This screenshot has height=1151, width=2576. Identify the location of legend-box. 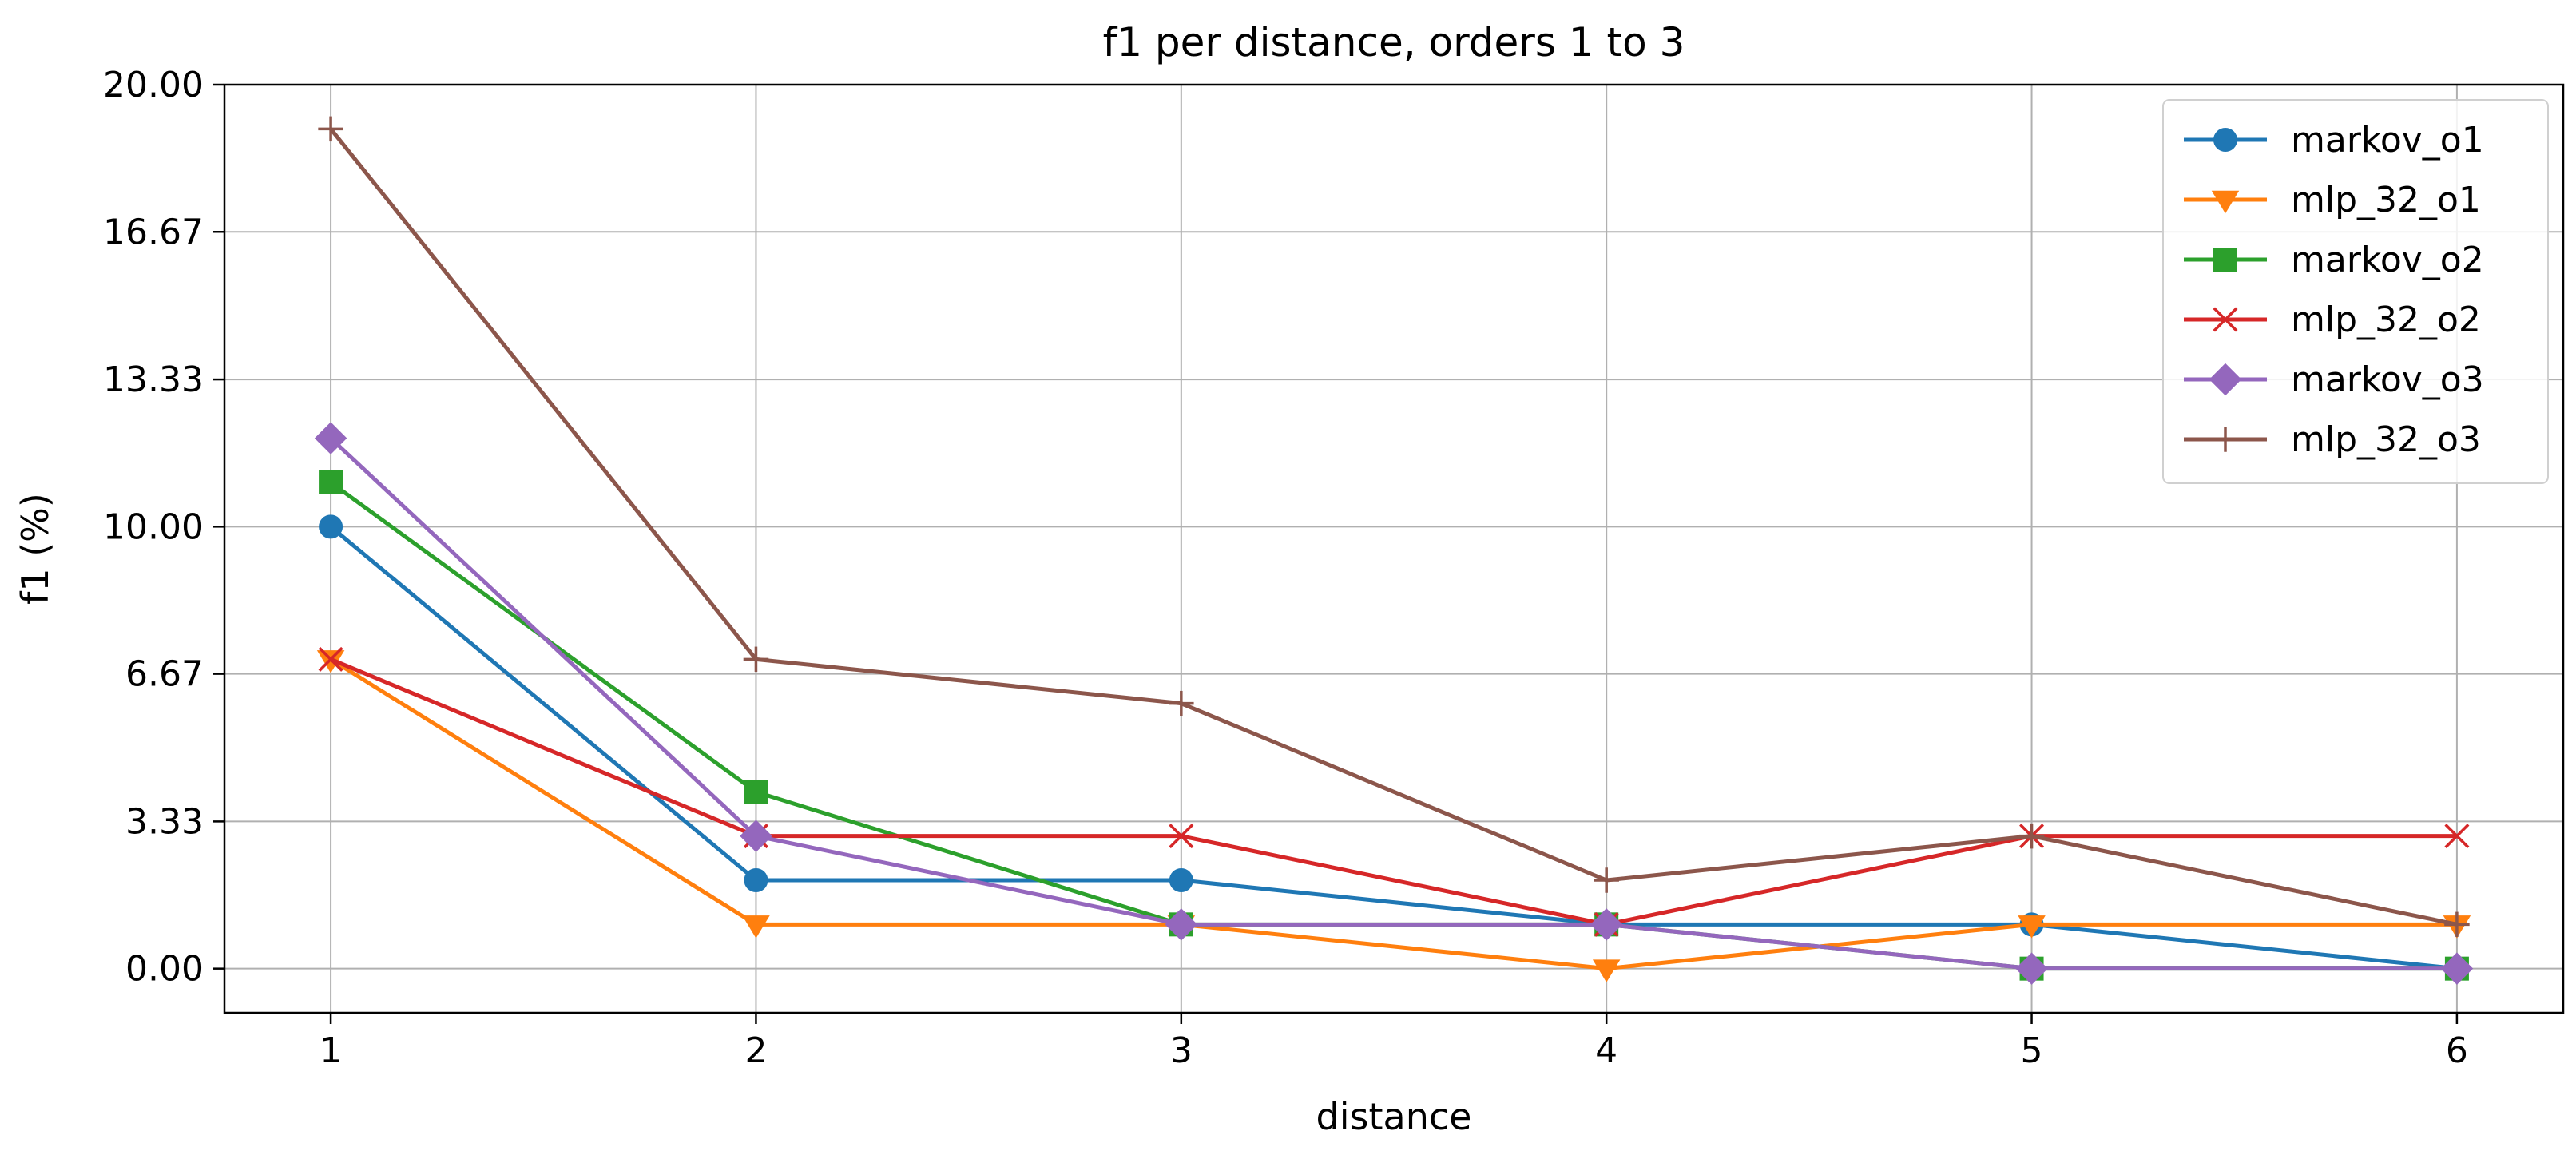
(2355, 291).